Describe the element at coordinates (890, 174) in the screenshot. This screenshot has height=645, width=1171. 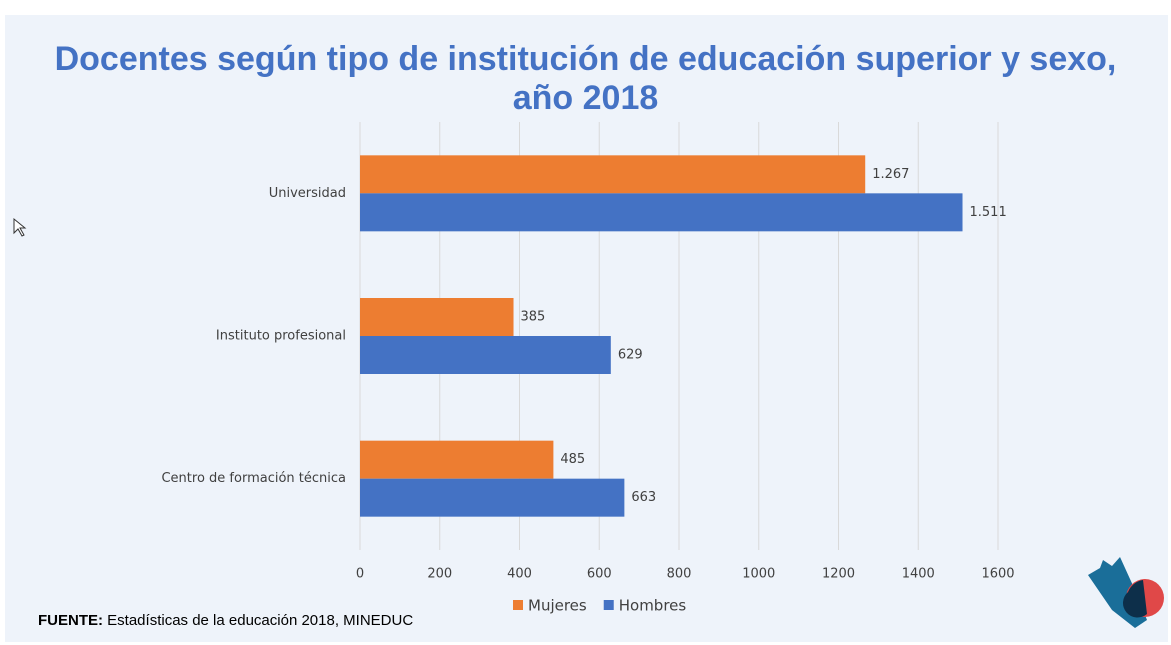
I see `value-label: 1.267` at that location.